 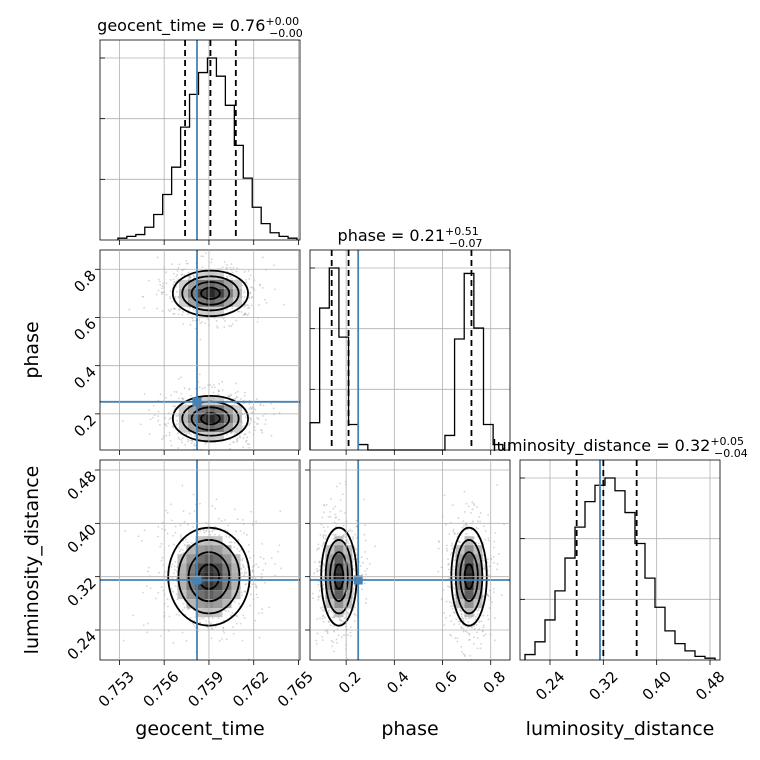 I want to click on panel-title-geocent_time: geocent_time = 0.76+0.00 −0.00, so click(x=200, y=27).